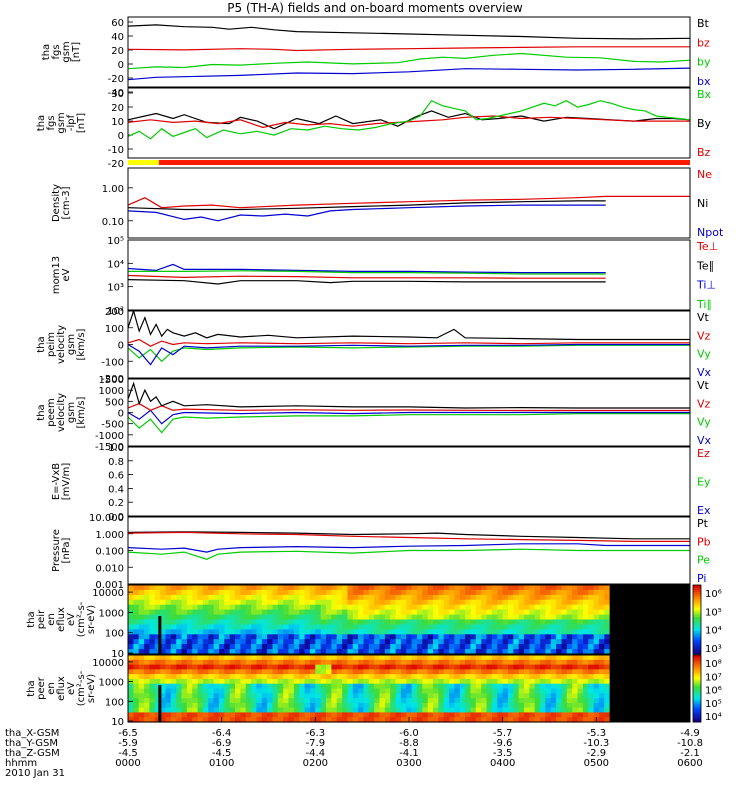  What do you see at coordinates (704, 541) in the screenshot?
I see `legend-label: Pb` at bounding box center [704, 541].